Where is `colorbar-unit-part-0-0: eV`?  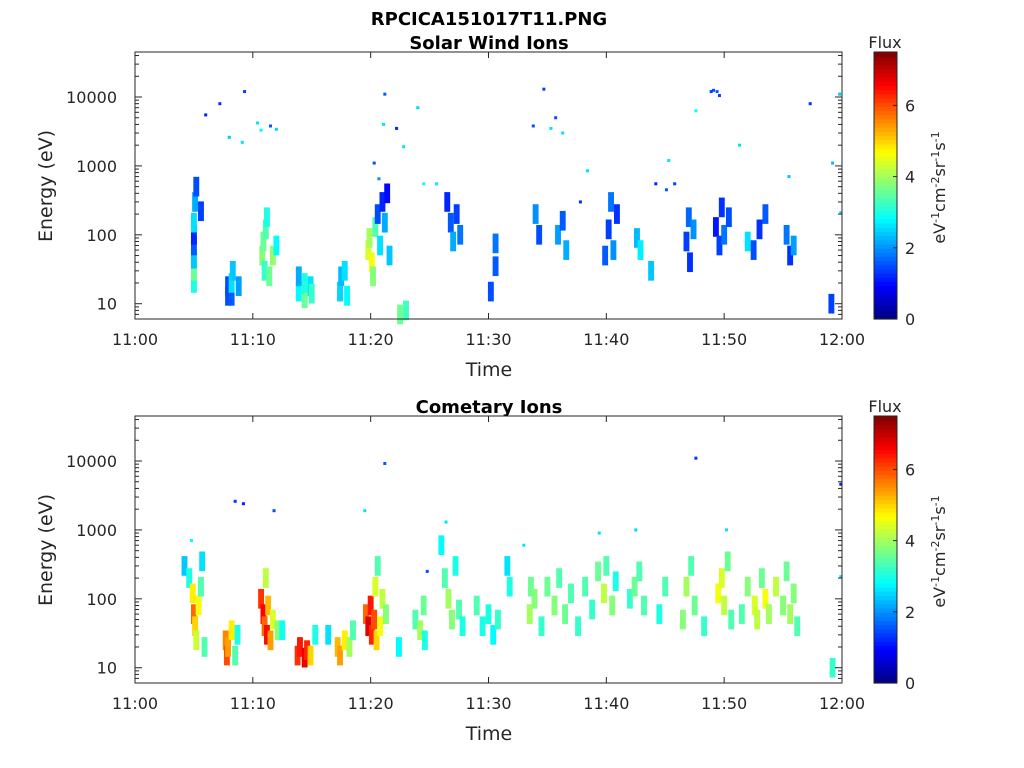
colorbar-unit-part-0-0: eV is located at coordinates (939, 233).